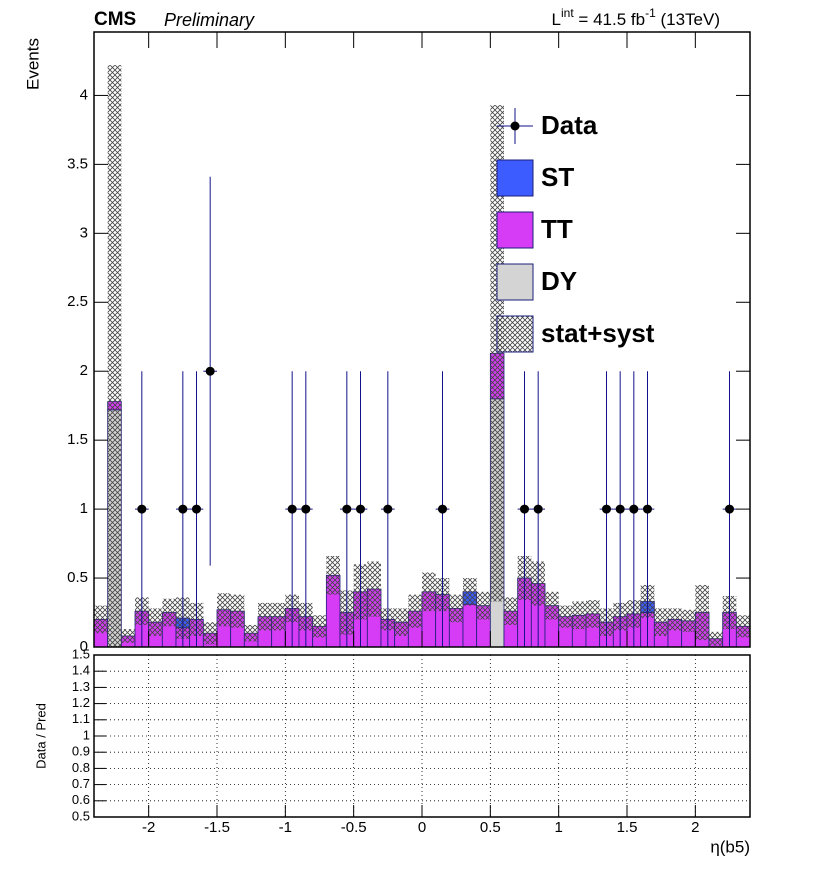 The image size is (816, 872). What do you see at coordinates (209, 20) in the screenshot?
I see `status-label: Preliminary` at bounding box center [209, 20].